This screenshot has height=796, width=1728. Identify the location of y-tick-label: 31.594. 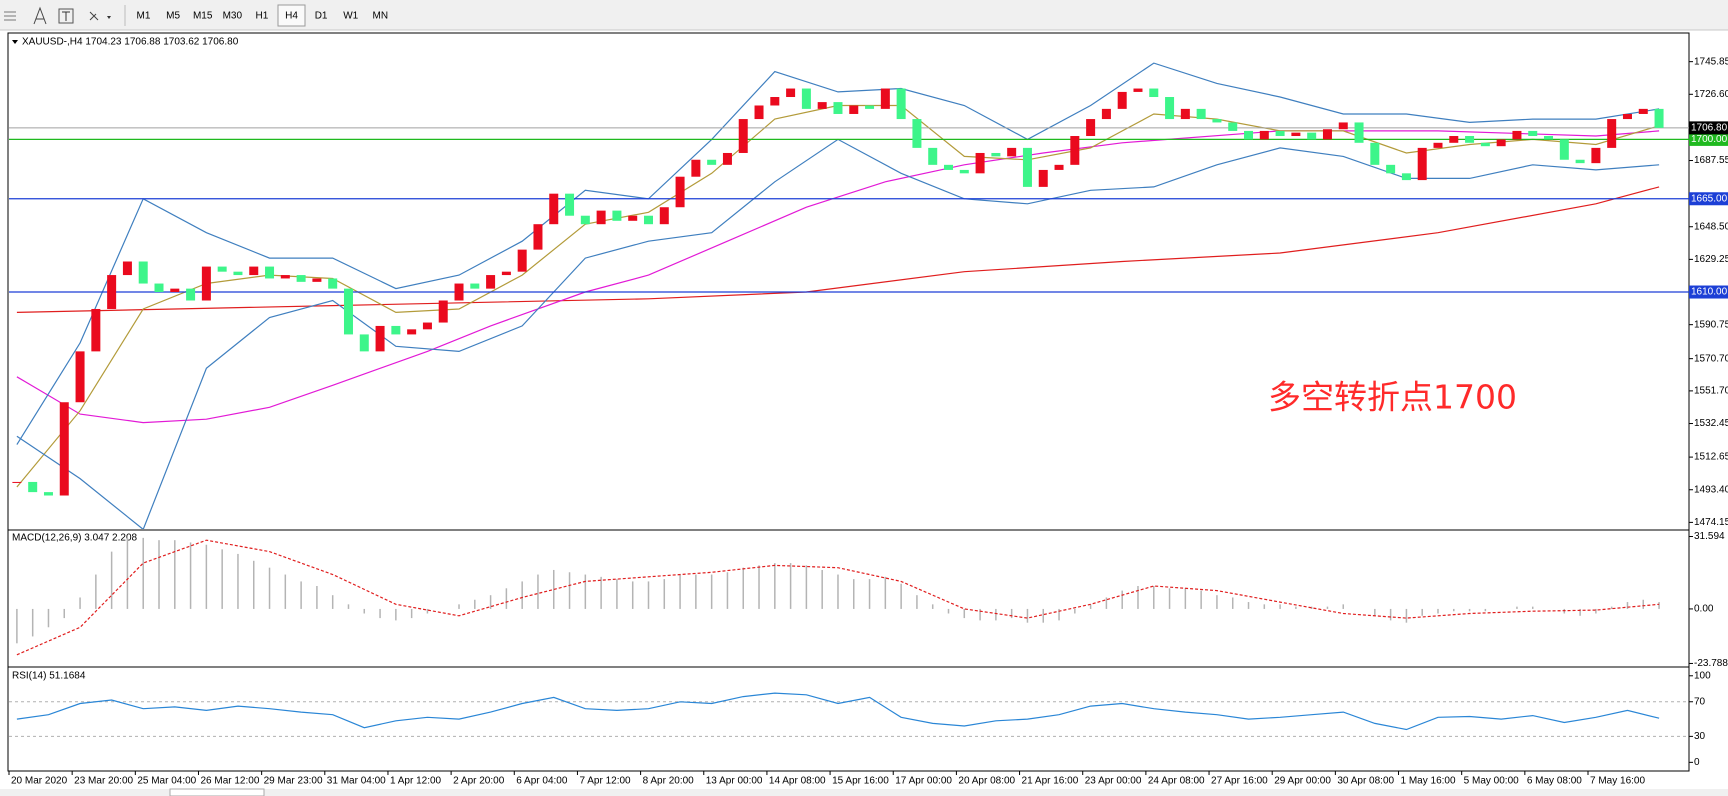
(1709, 536).